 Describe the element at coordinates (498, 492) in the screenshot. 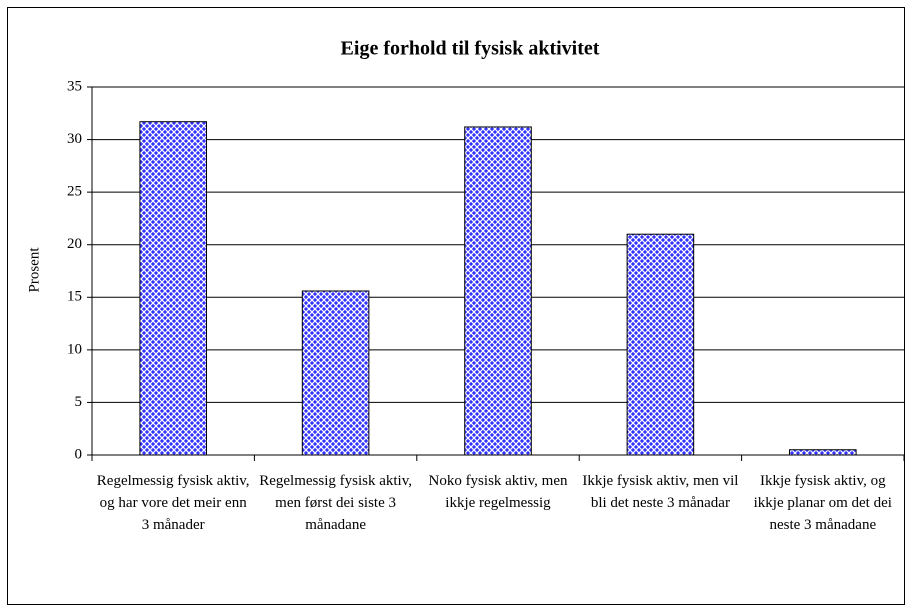

I see `x-tick-label: Noko fysisk aktiv, men ikkje regelmessig` at that location.